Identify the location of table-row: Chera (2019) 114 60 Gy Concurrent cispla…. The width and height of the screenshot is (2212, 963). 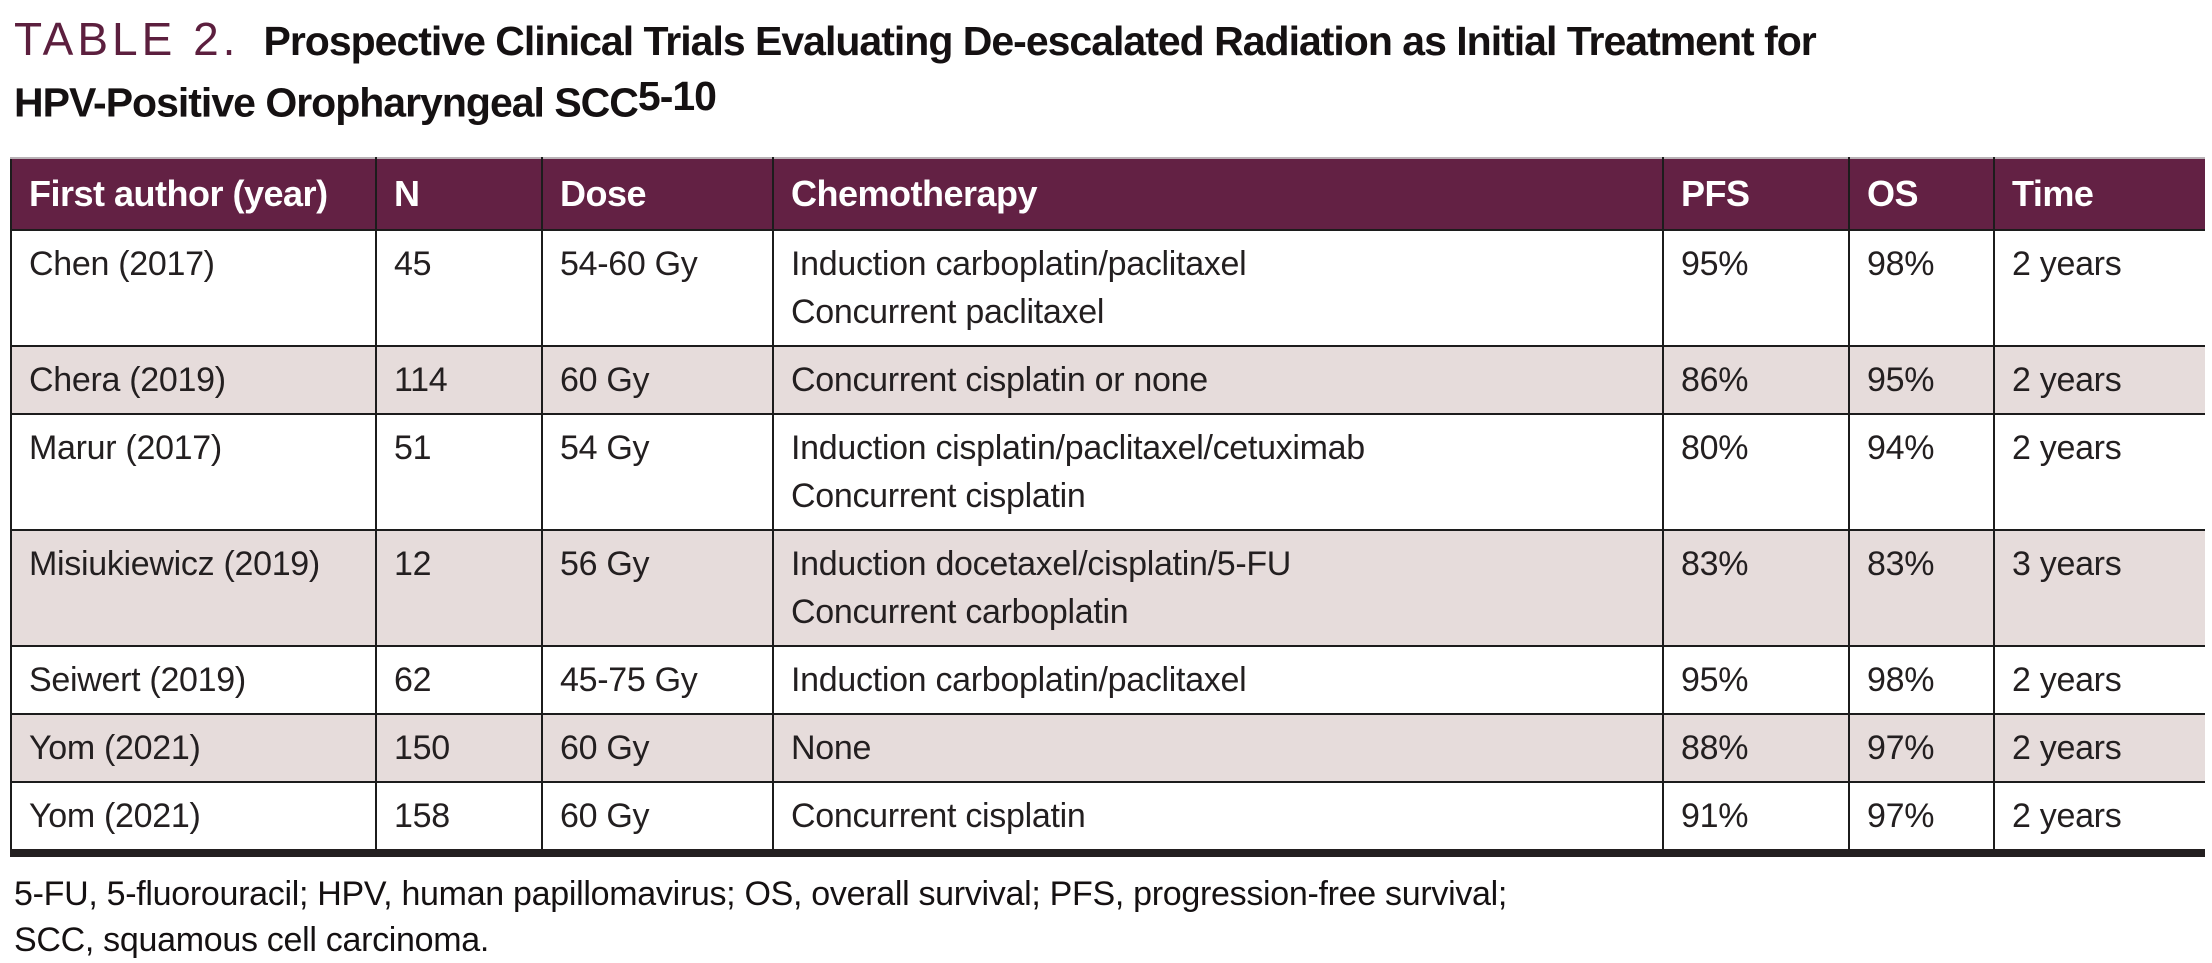
(1108, 380).